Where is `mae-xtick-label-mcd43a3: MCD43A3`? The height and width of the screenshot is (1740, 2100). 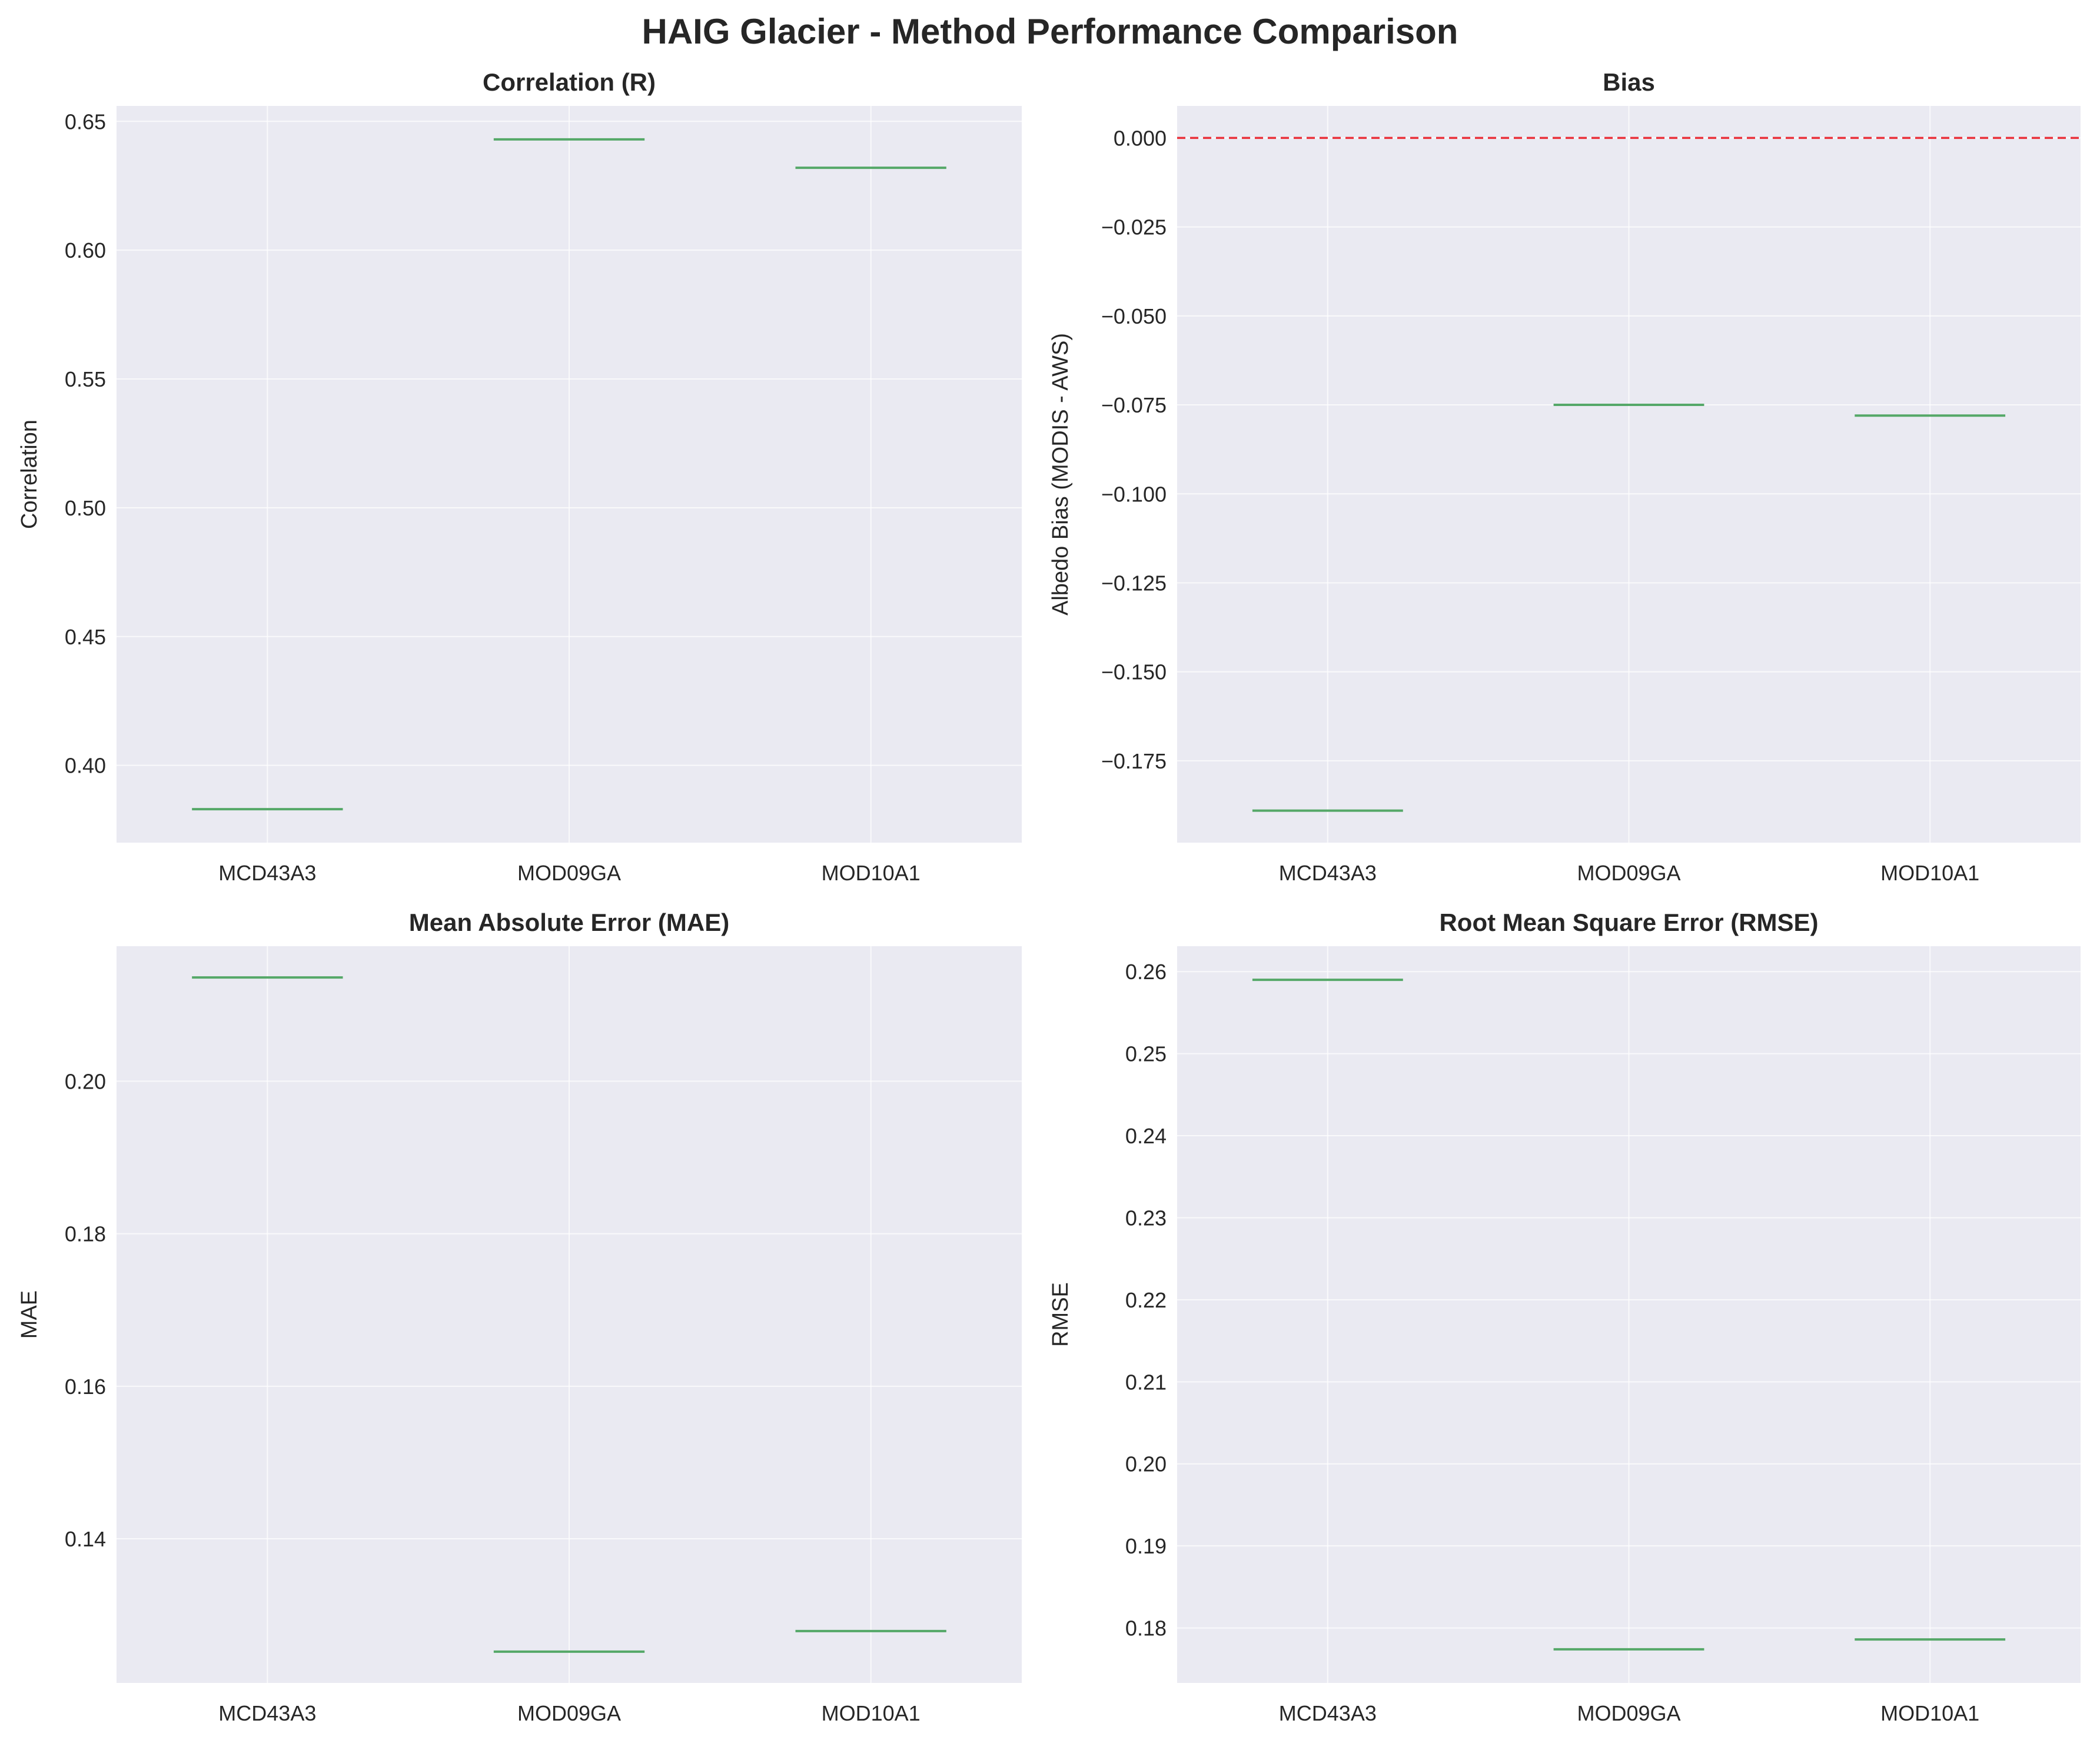
mae-xtick-label-mcd43a3: MCD43A3 is located at coordinates (267, 1713).